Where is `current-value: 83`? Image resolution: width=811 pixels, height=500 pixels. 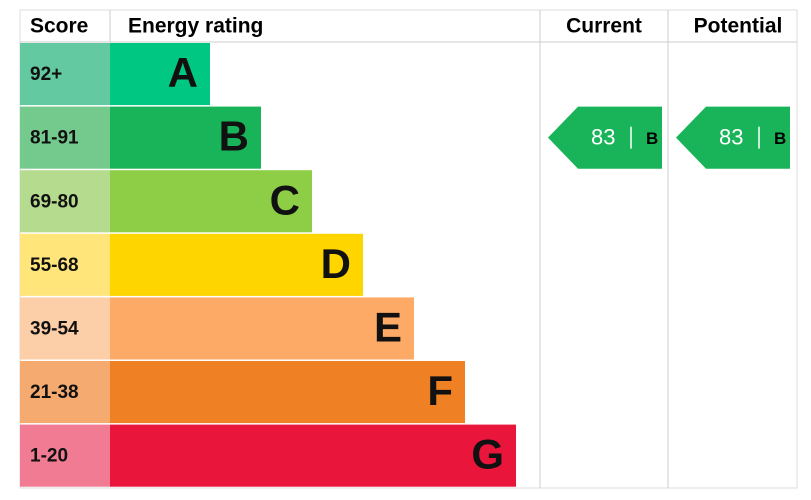 current-value: 83 is located at coordinates (603, 136).